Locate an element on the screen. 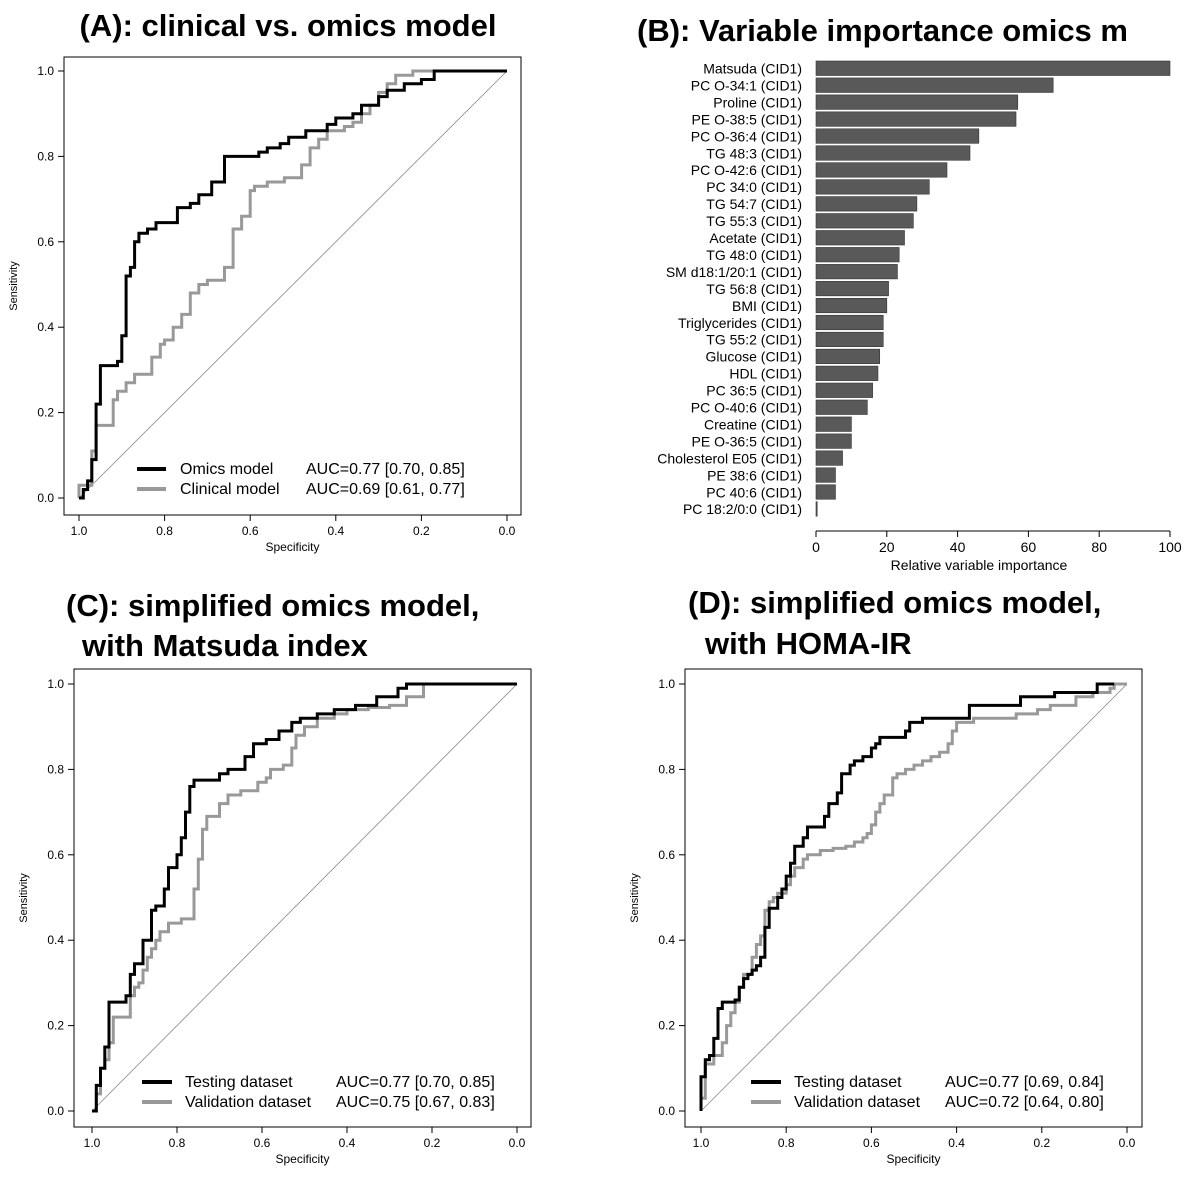  bar-label: BMI (CID1) is located at coordinates (767, 306).